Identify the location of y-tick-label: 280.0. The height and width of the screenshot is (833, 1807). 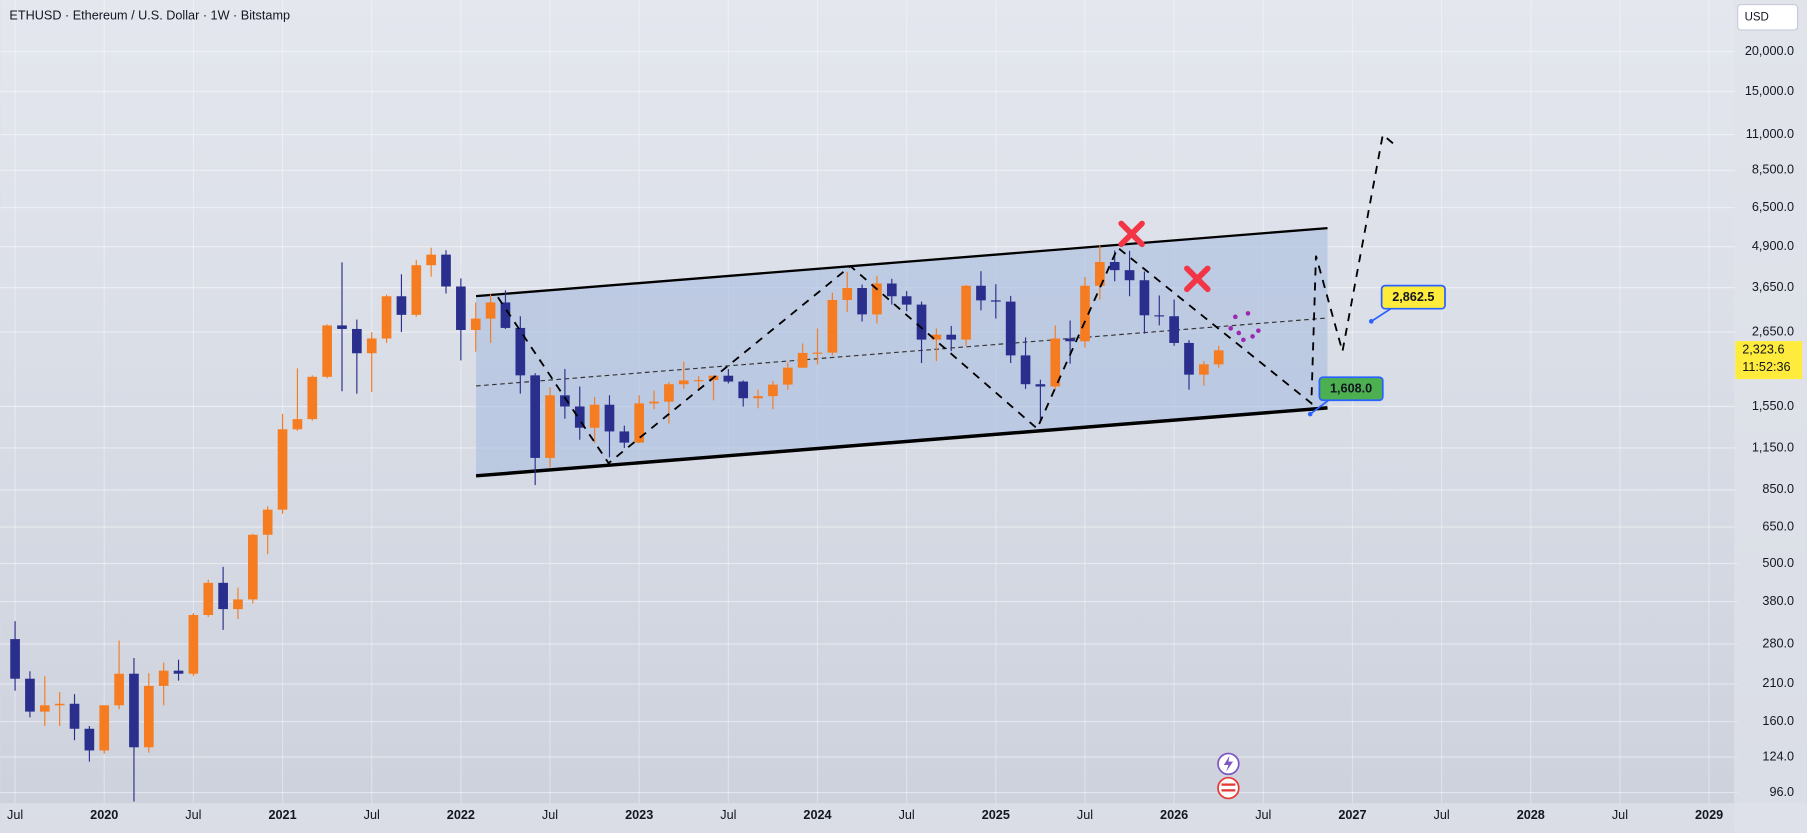
(1778, 643).